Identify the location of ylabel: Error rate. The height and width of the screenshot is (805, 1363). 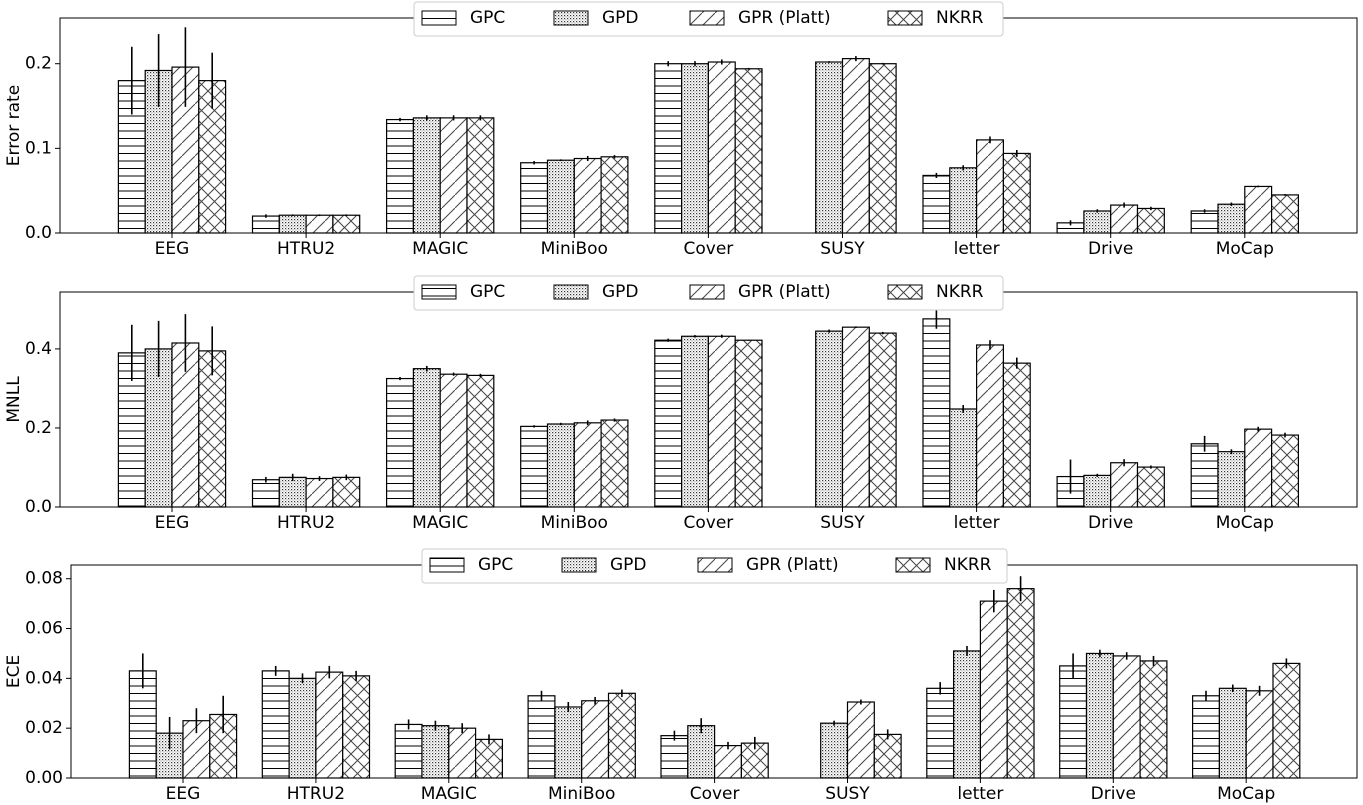
(14, 125).